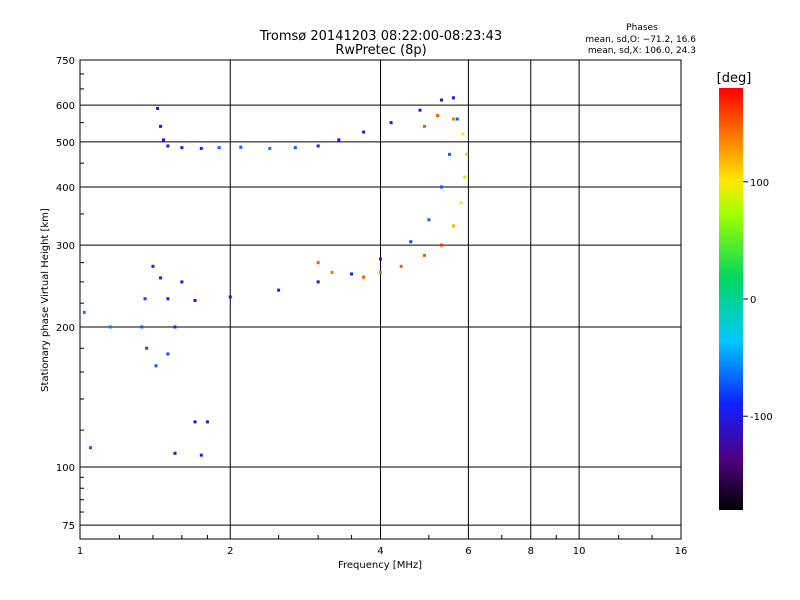  Describe the element at coordinates (642, 28) in the screenshot. I see `phases-box-title: Phases` at that location.